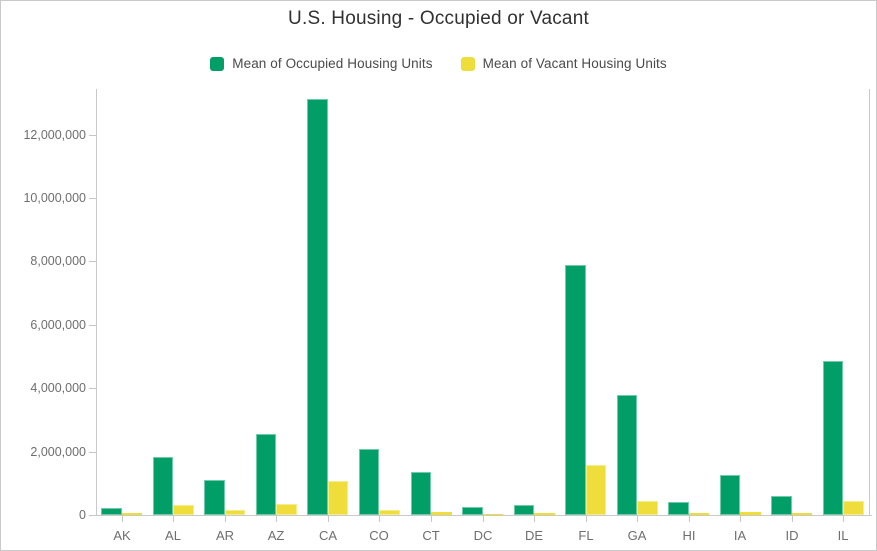 The image size is (877, 551). I want to click on x-axis-line, so click(484, 515).